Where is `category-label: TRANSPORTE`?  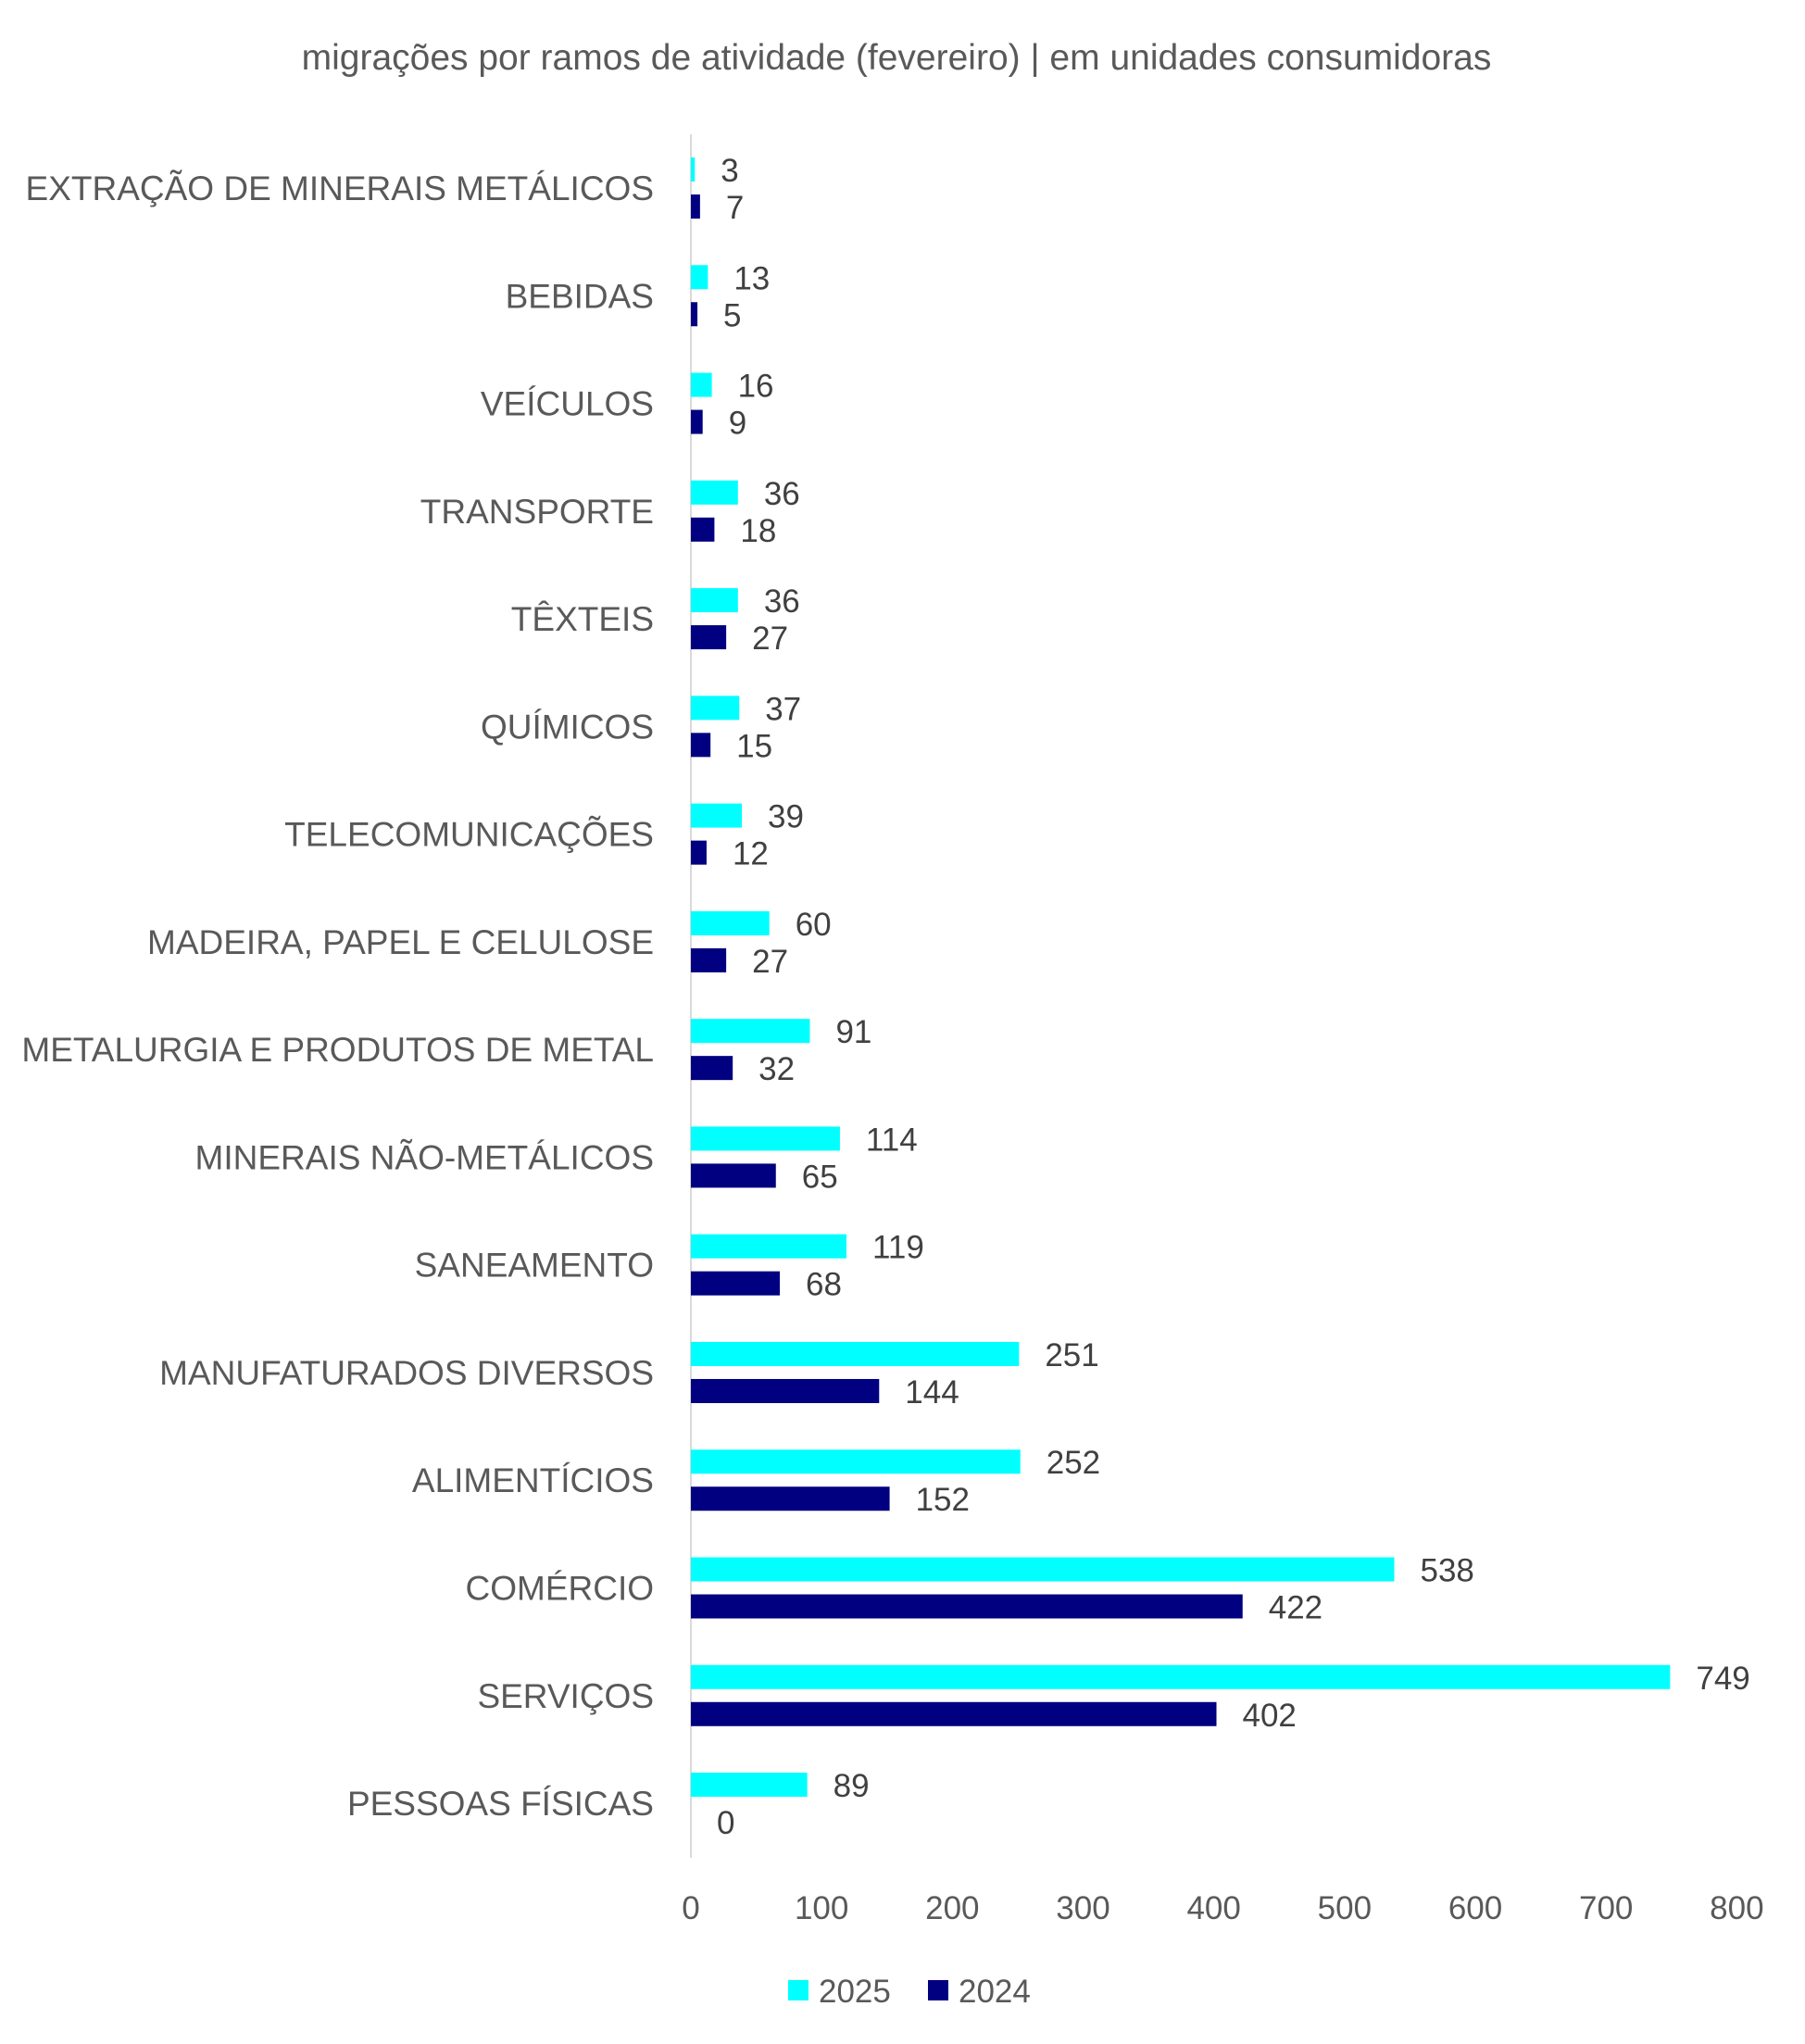 category-label: TRANSPORTE is located at coordinates (537, 512).